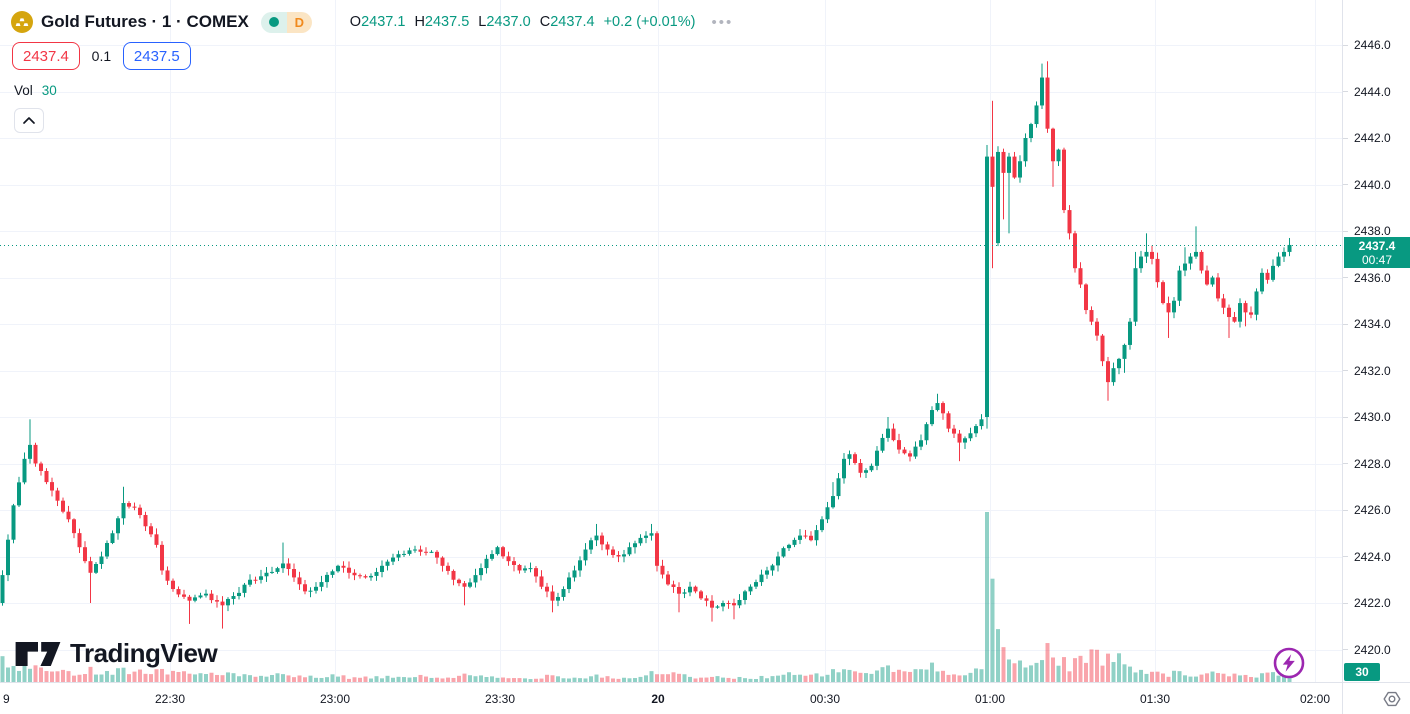  I want to click on price-axis-label: 2434.0, so click(1372, 324).